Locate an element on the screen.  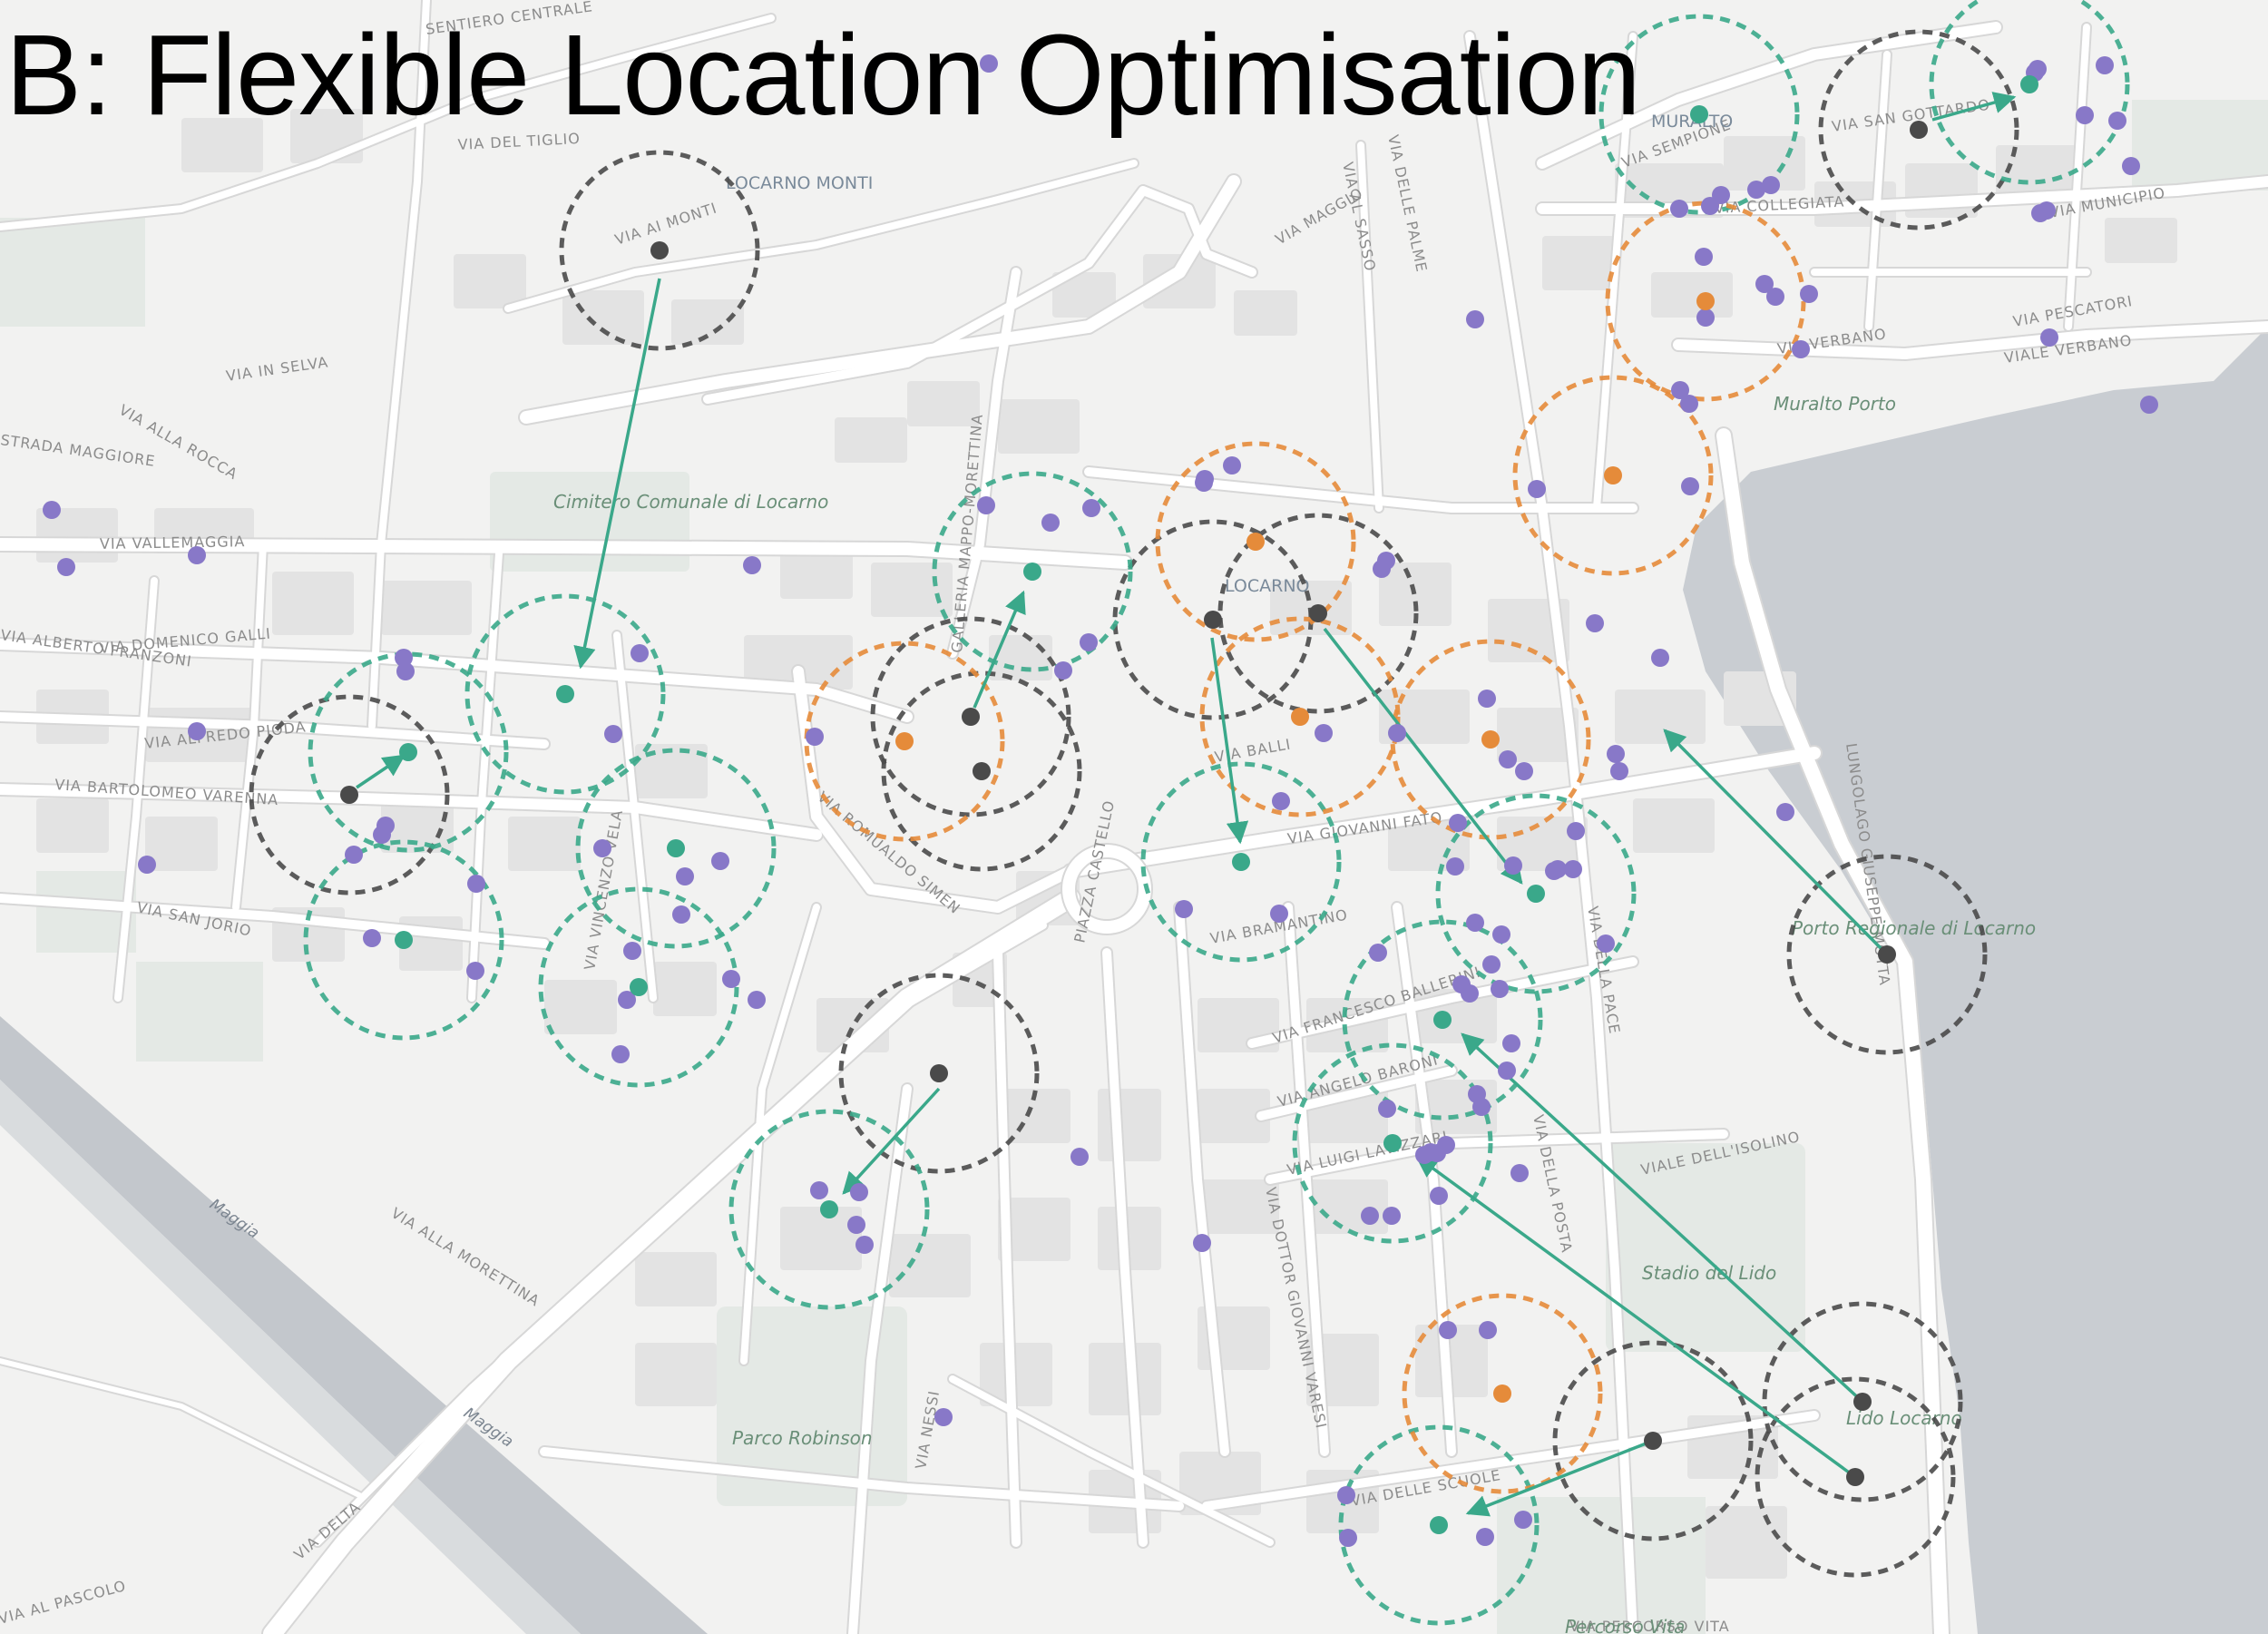
map-title: B: Flexible Location Optimisation is located at coordinates (823, 75).